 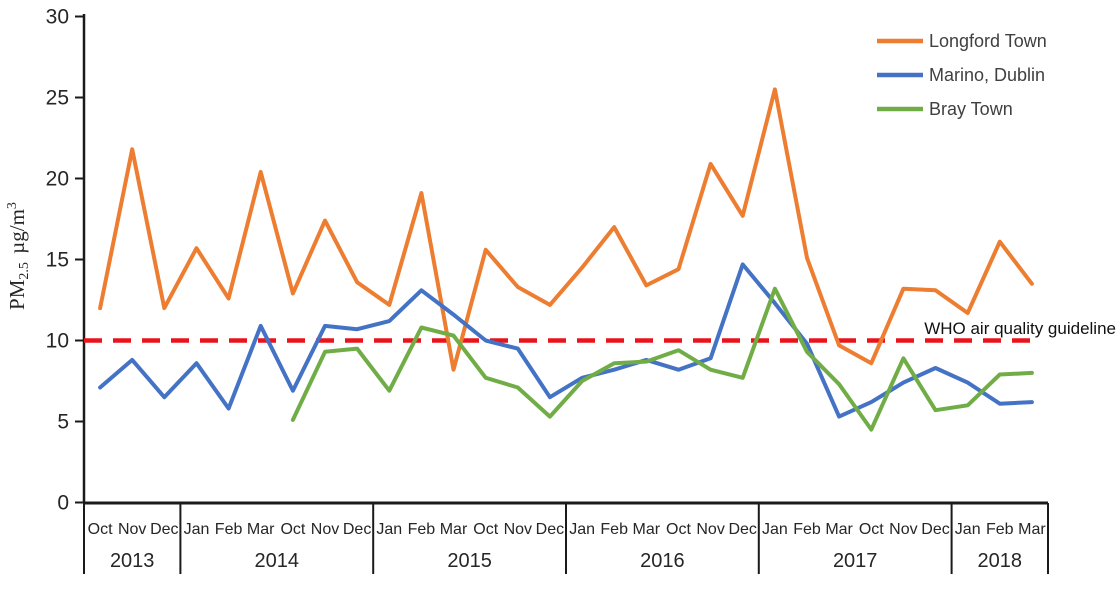 I want to click on x-year-label: 2016, so click(x=662, y=561).